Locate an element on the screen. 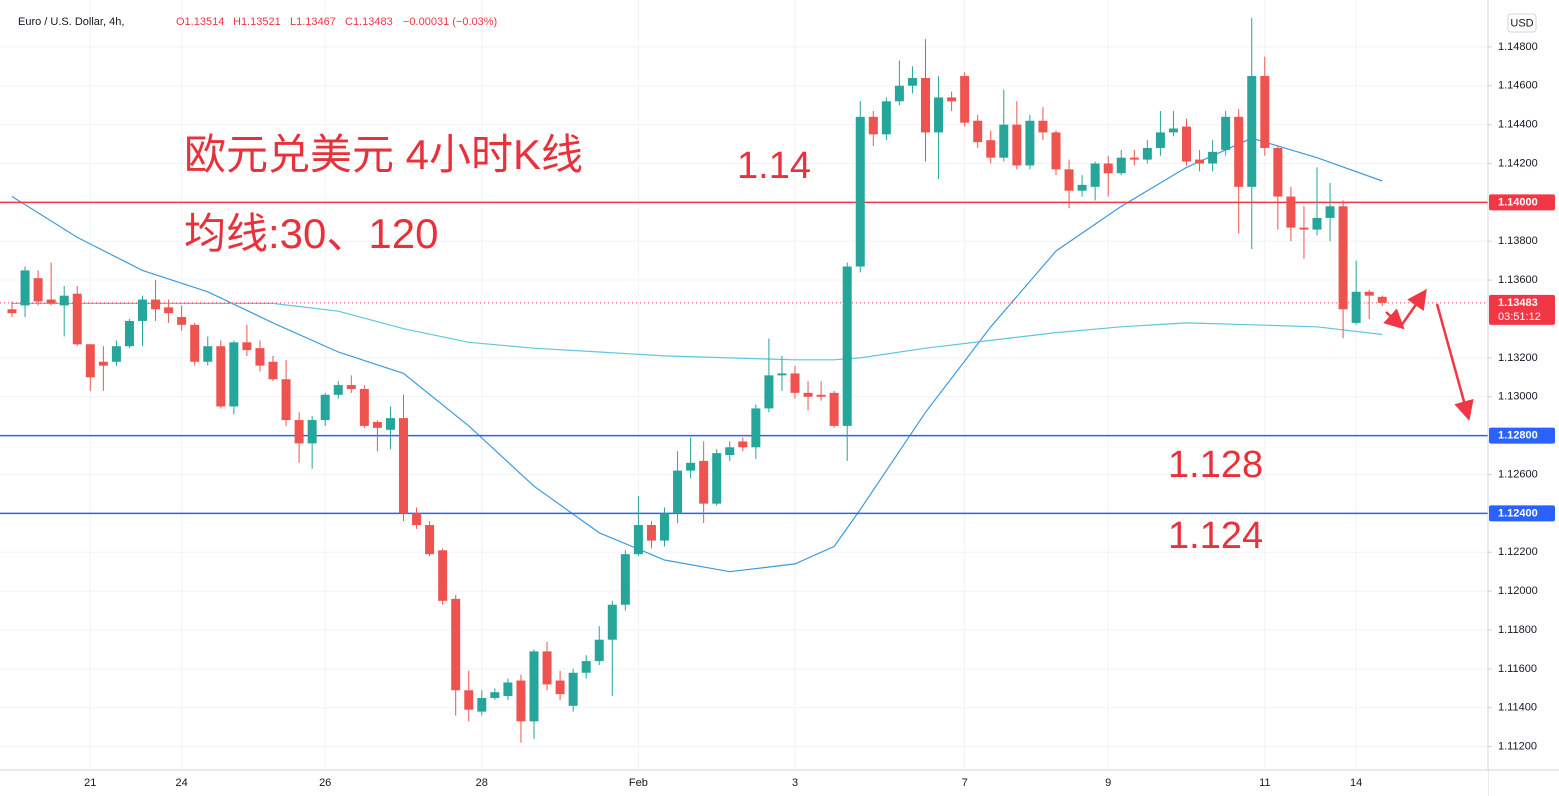 This screenshot has height=796, width=1559. y-tick-label: 1.14800 is located at coordinates (1518, 47).